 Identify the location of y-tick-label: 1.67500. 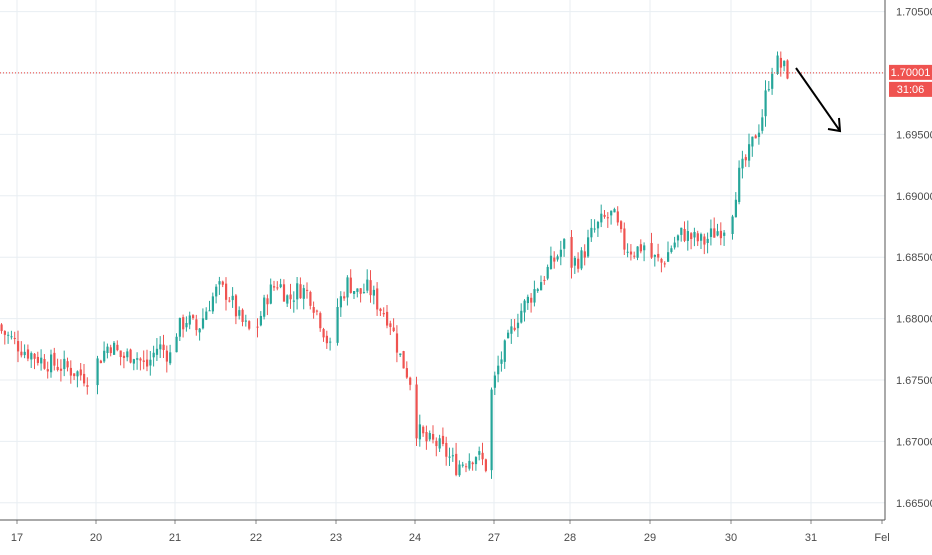
(914, 381).